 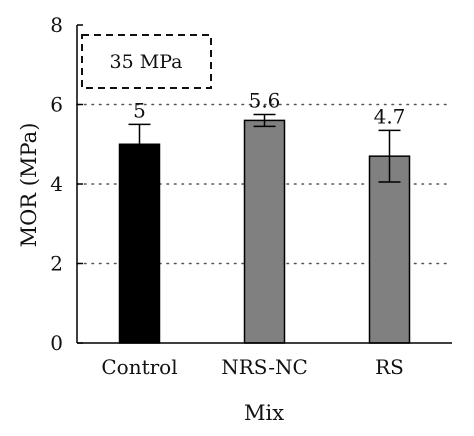 What do you see at coordinates (56, 343) in the screenshot?
I see `y-tick-label-0: 0` at bounding box center [56, 343].